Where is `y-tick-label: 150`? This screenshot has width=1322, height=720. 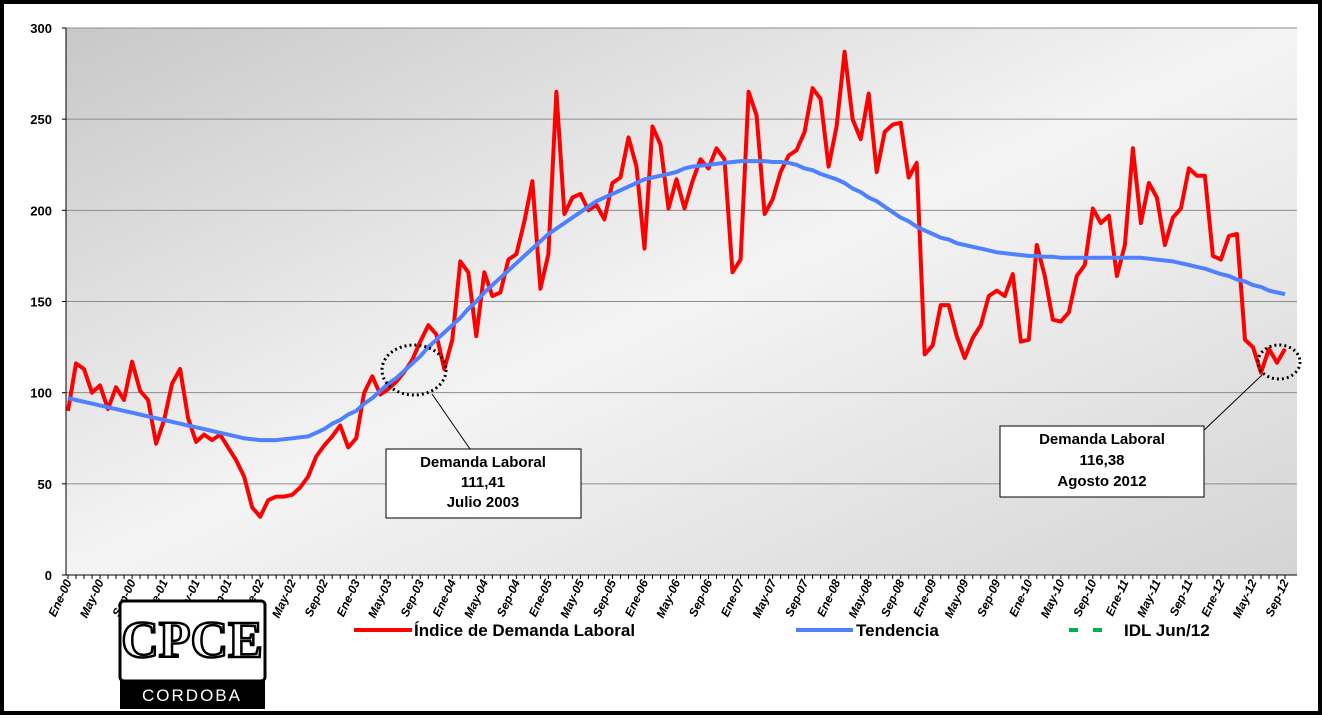 y-tick-label: 150 is located at coordinates (41, 302).